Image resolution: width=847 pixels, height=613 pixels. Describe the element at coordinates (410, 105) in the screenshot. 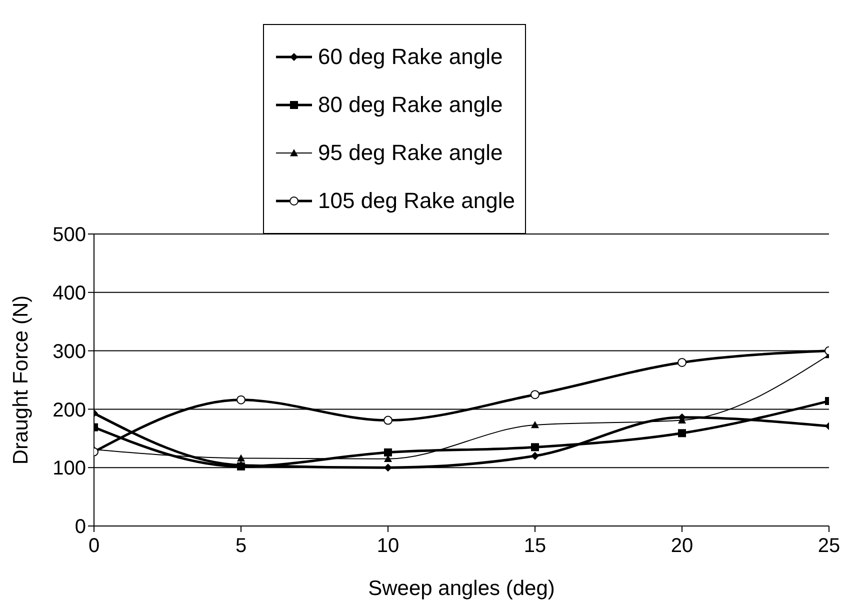

I see `legend-label: 80 deg Rake angle` at that location.